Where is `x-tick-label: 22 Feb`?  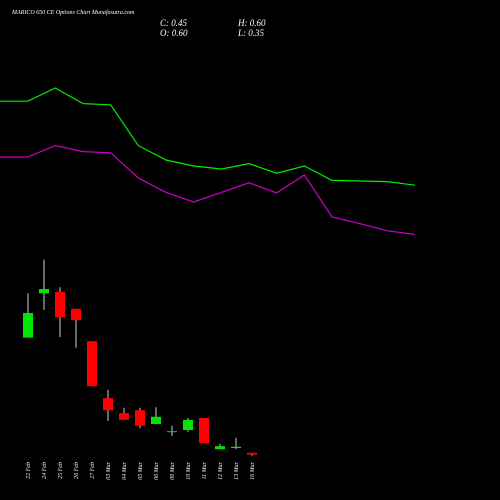 x-tick-label: 22 Feb is located at coordinates (29, 470).